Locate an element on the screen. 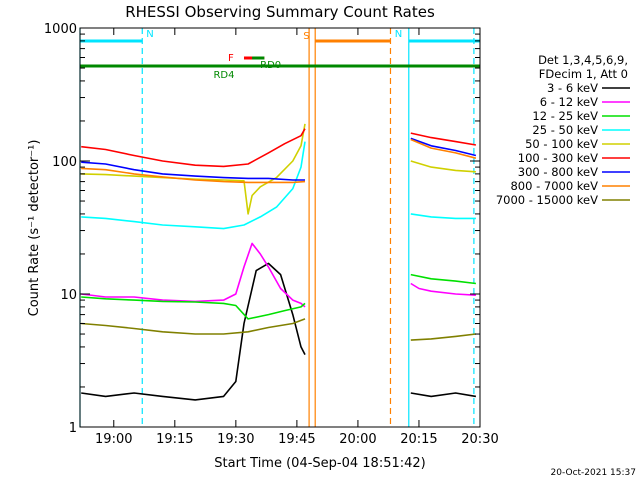 The height and width of the screenshot is (480, 640). legend-header-line-1: Det 1,3,4,5,6,9, is located at coordinates (583, 60).